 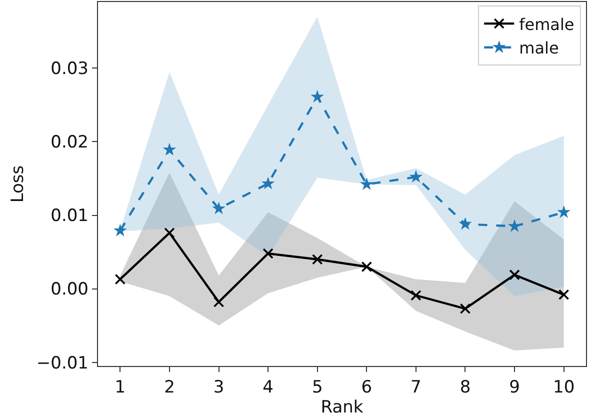 I want to click on y-axis-title: Loss, so click(x=18, y=184).